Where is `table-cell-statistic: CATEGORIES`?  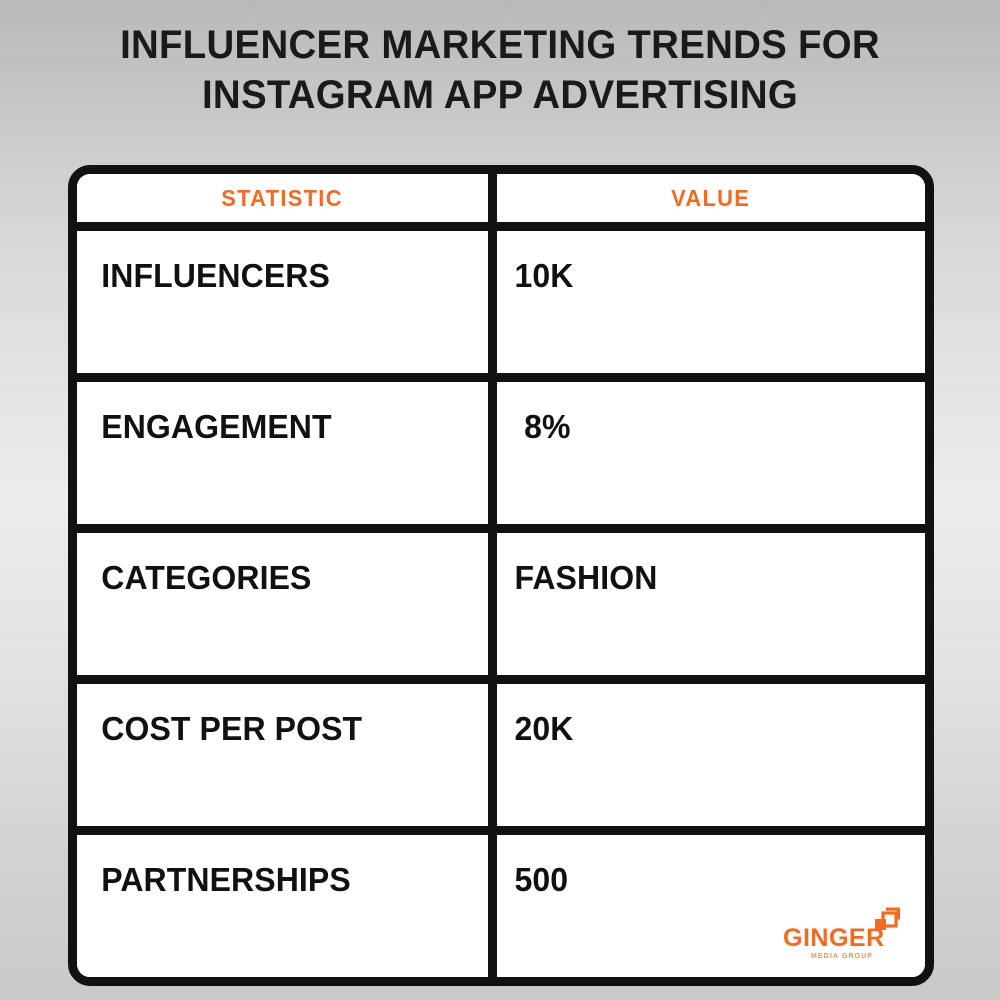
table-cell-statistic: CATEGORIES is located at coordinates (287, 604).